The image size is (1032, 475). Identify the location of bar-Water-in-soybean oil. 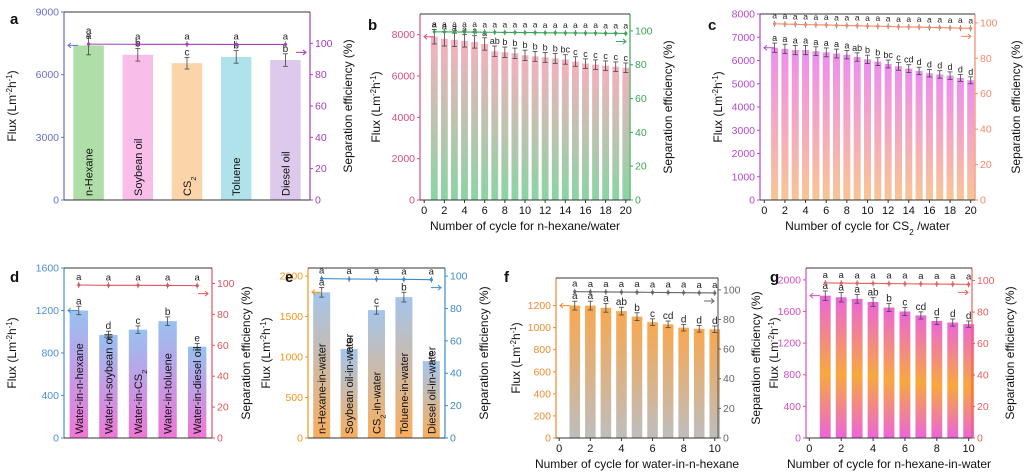
(108, 386).